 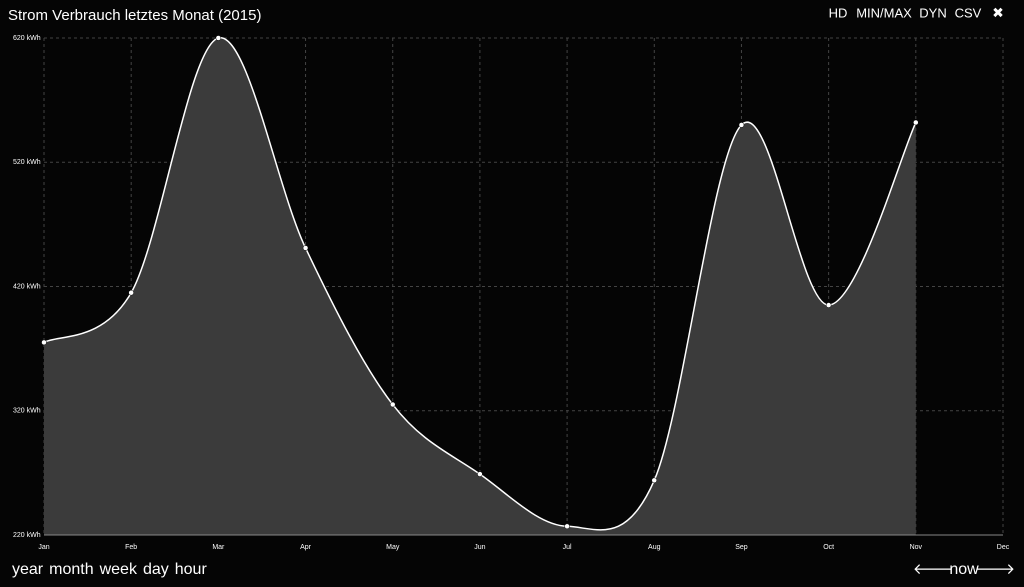 What do you see at coordinates (933, 569) in the screenshot?
I see `prev-button: 🡐` at bounding box center [933, 569].